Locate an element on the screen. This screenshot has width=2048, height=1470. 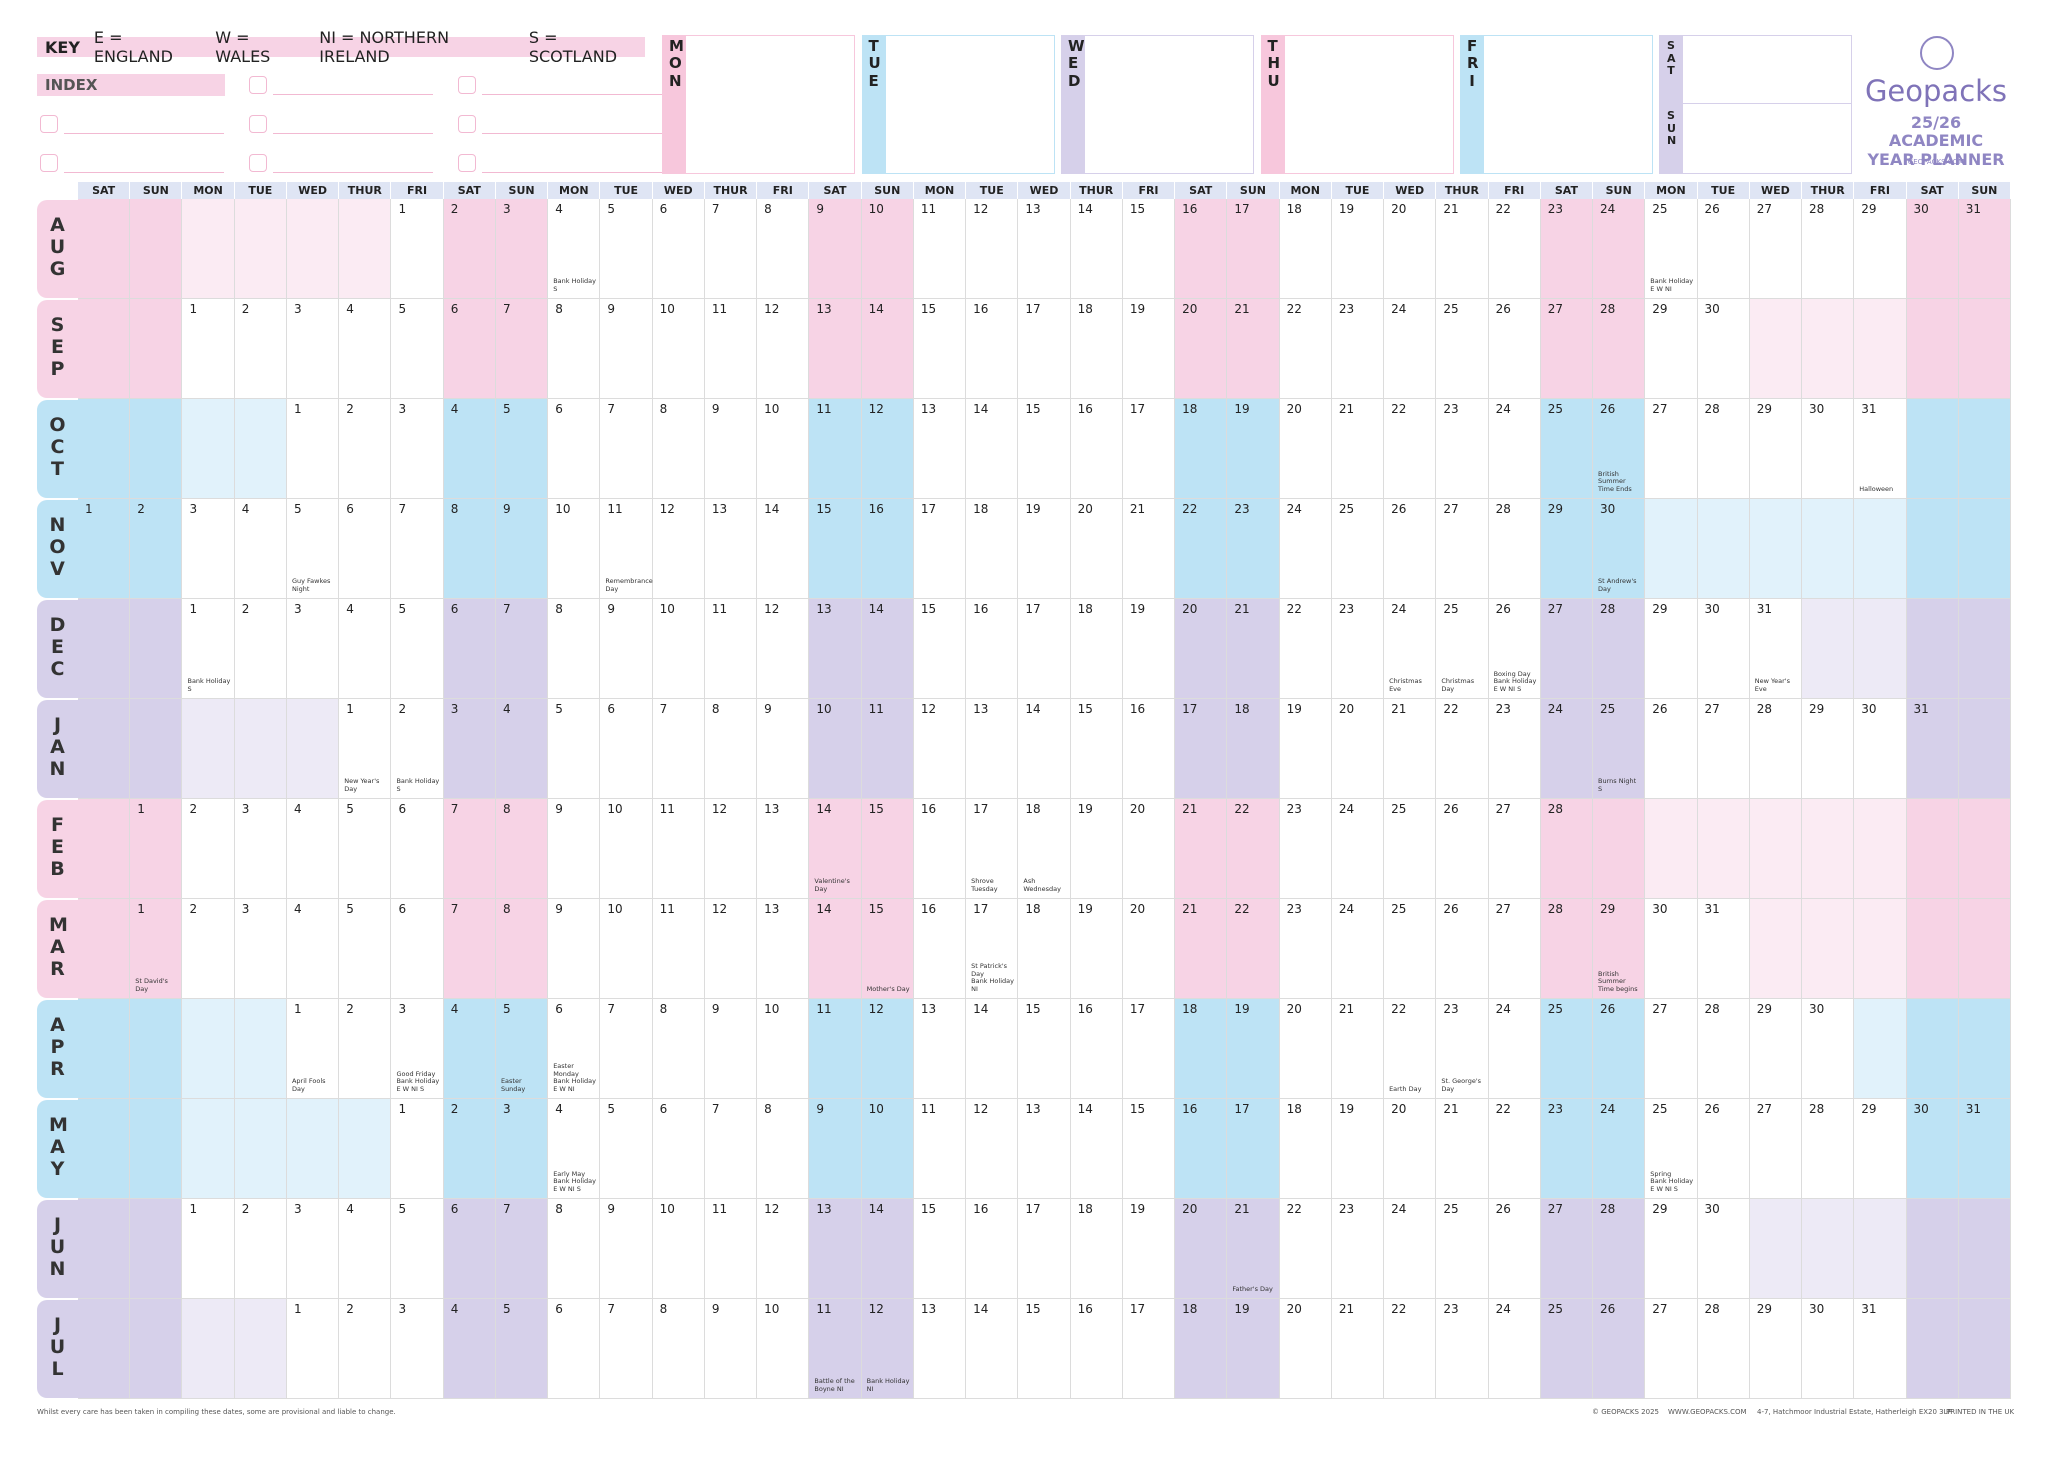
day-number: 10 is located at coordinates (563, 509).